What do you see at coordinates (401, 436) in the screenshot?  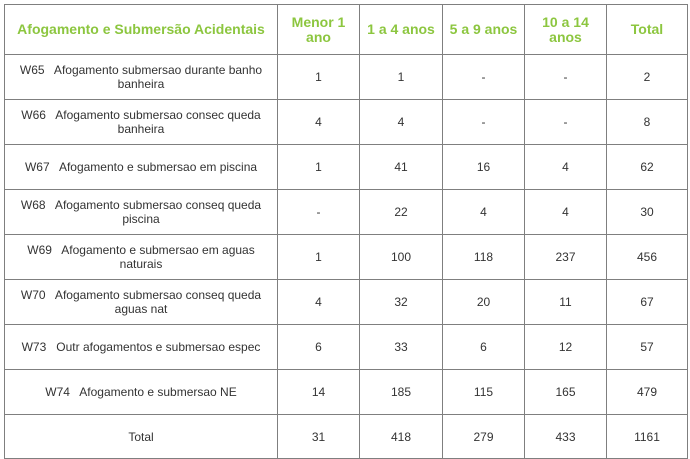 I see `total-1-4: 418` at bounding box center [401, 436].